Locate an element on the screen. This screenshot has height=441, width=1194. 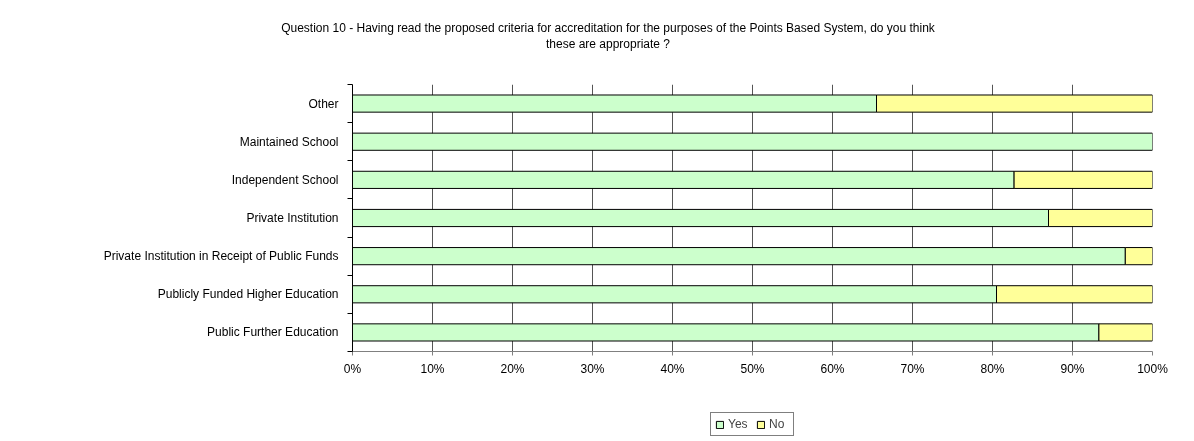
x-tick-label: 20% is located at coordinates (512, 368).